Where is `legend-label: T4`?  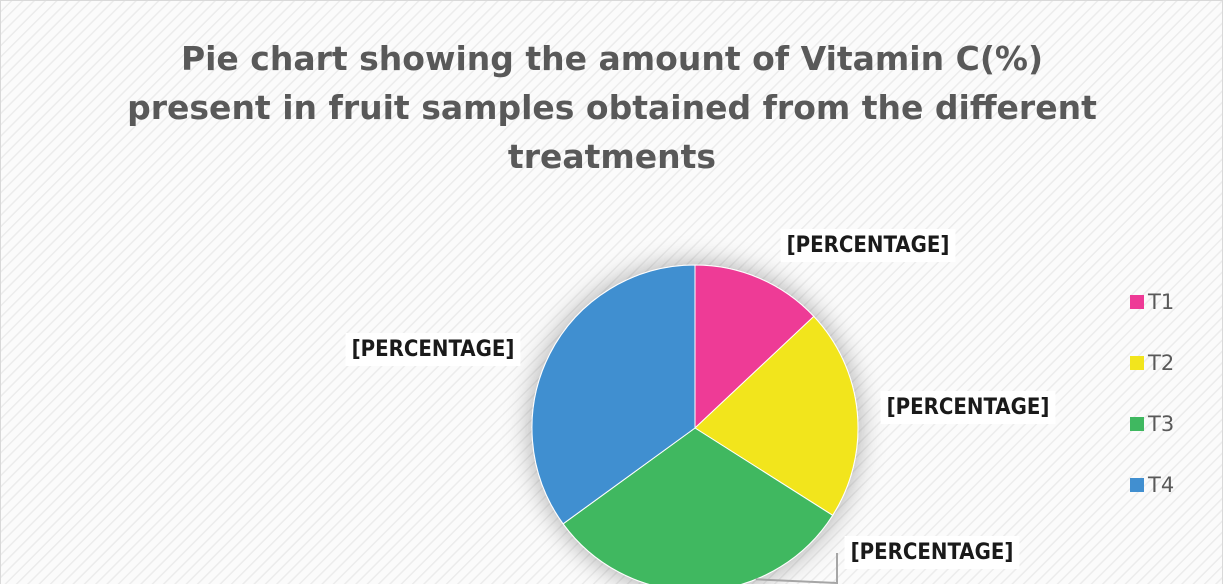
legend-label: T4 is located at coordinates (1160, 485).